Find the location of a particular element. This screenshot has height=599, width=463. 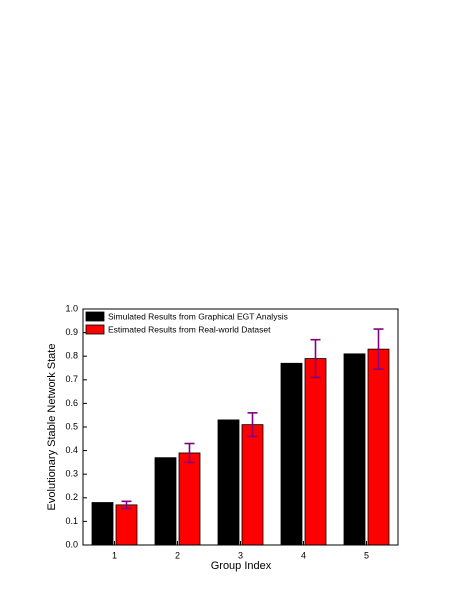

x-axis-title: Group Index is located at coordinates (241, 566).